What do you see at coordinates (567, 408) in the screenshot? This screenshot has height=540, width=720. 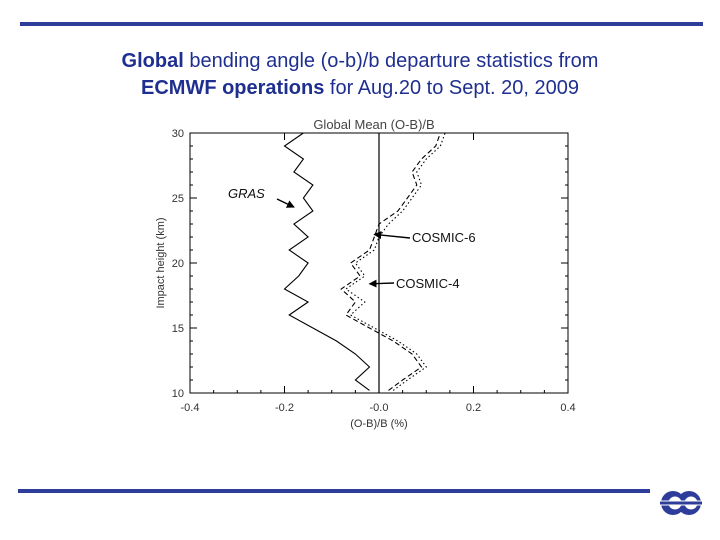 I see `x-tick-label: 0.4` at bounding box center [567, 408].